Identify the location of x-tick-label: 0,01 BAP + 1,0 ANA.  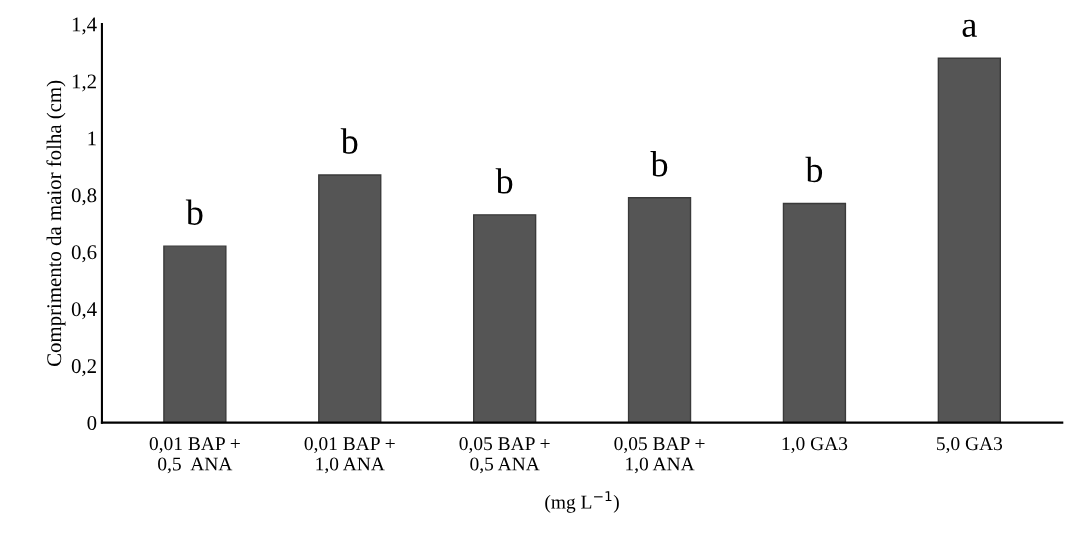
(349, 455).